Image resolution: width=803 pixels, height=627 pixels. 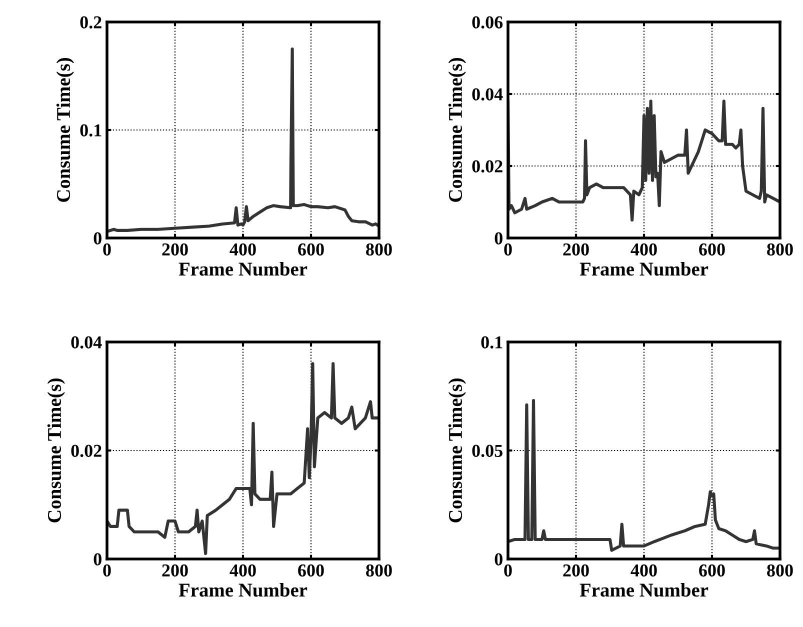 I want to click on y-tick-label: 0.2, so click(x=91, y=22).